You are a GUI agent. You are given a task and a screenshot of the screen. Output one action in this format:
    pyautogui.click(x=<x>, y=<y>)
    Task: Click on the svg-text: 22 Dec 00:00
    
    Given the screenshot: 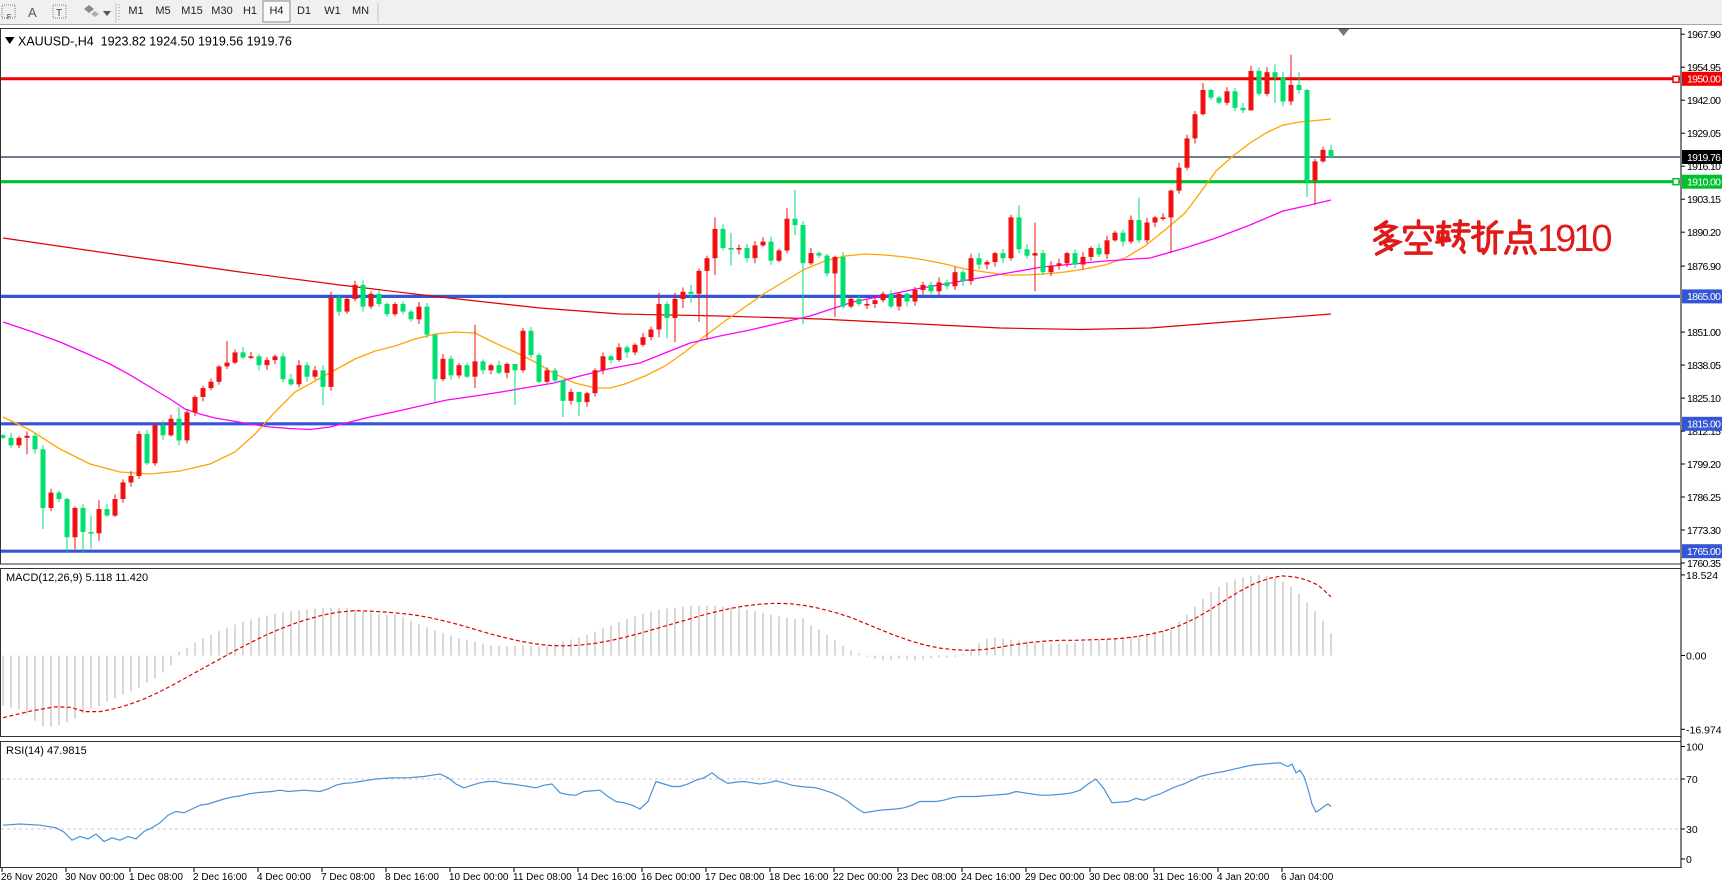 What is the action you would take?
    pyautogui.click(x=863, y=877)
    